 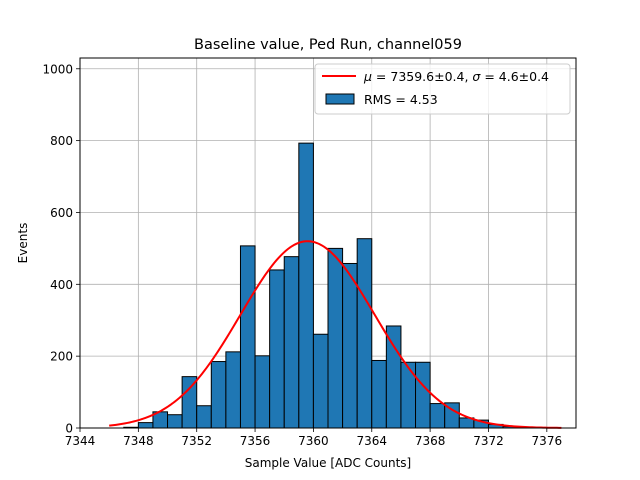 What do you see at coordinates (57, 69) in the screenshot?
I see `y-tick-label: 1000` at bounding box center [57, 69].